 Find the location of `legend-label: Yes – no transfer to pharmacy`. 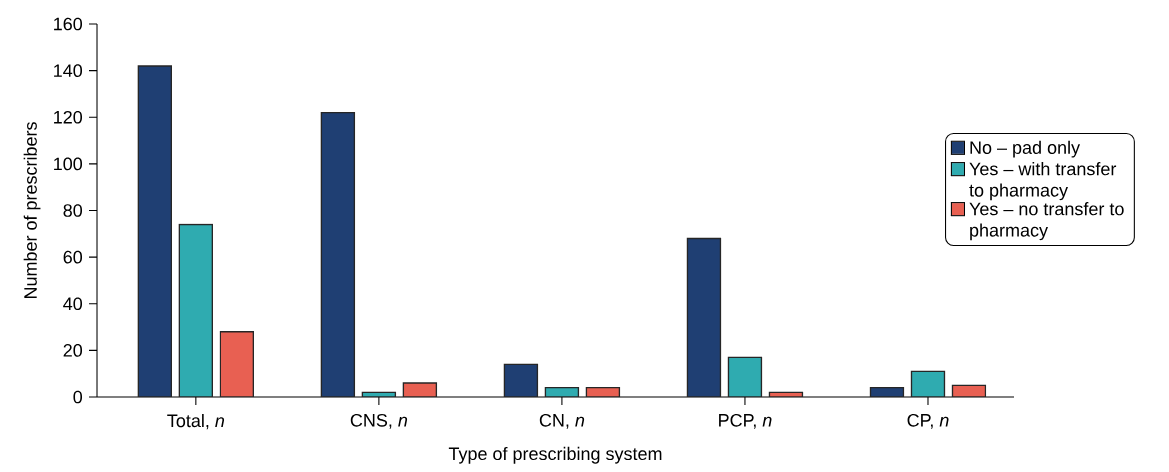

legend-label: Yes – no transfer to pharmacy is located at coordinates (1046, 221).